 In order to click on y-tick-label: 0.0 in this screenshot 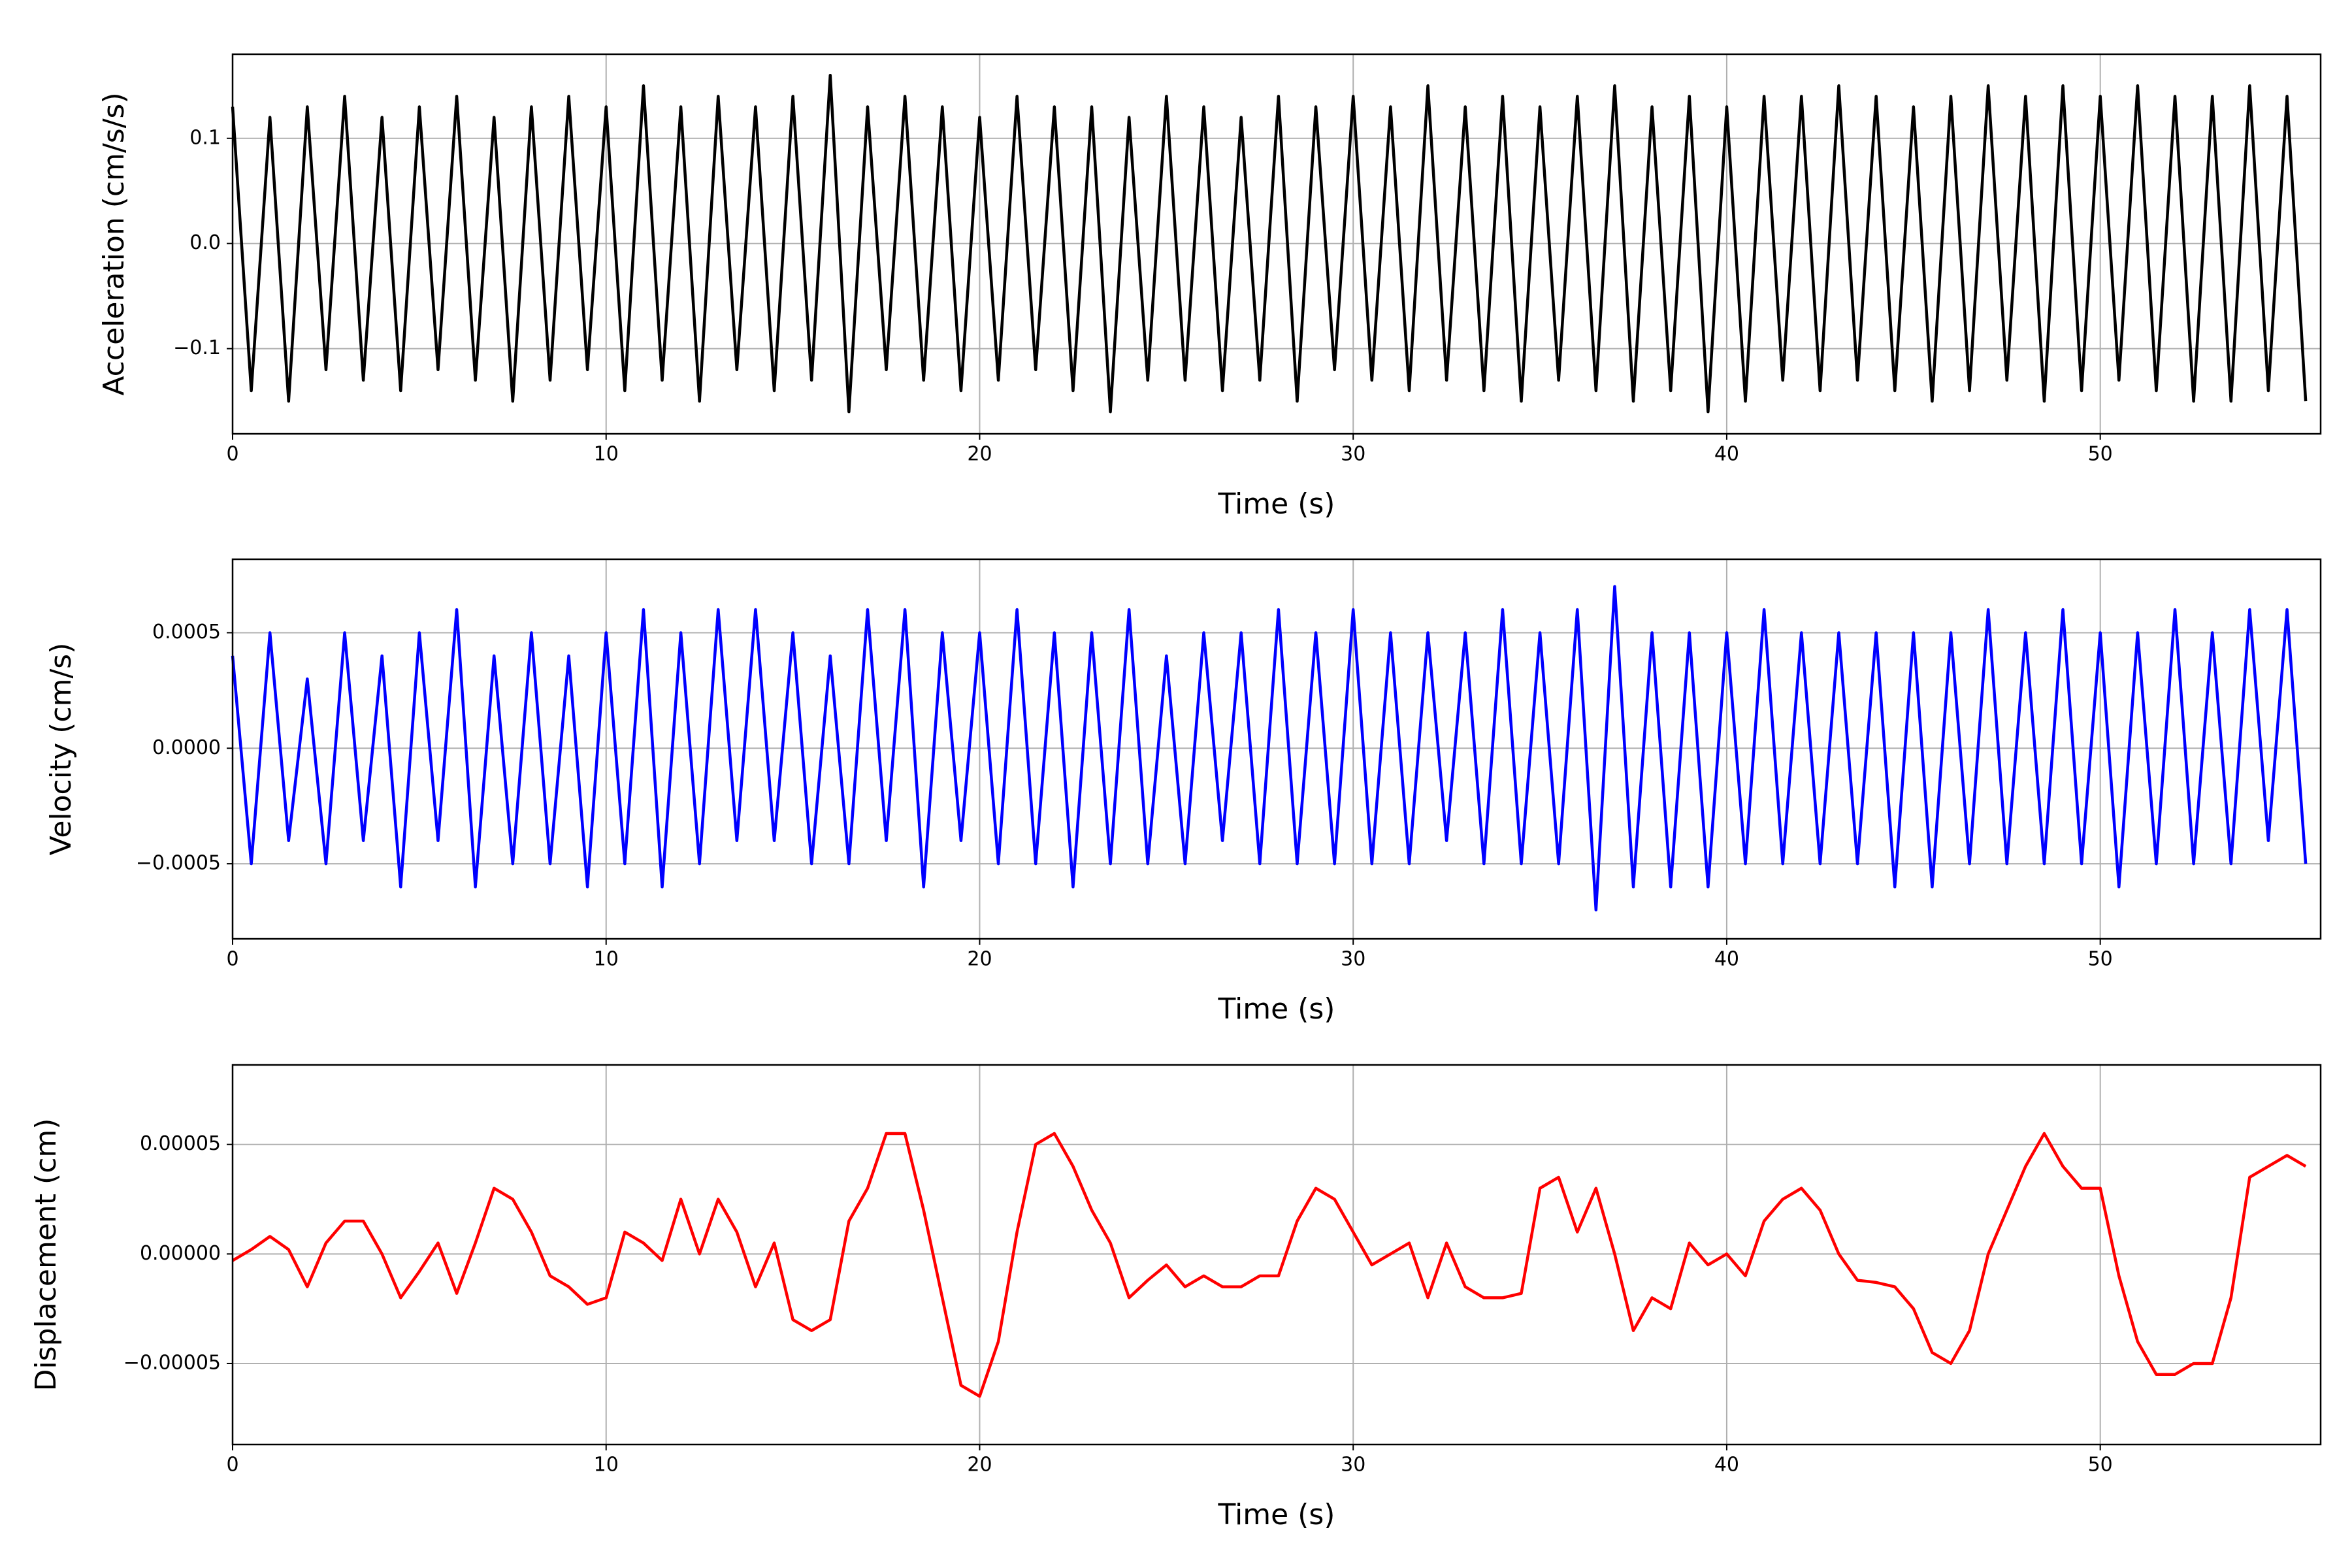, I will do `click(205, 242)`.